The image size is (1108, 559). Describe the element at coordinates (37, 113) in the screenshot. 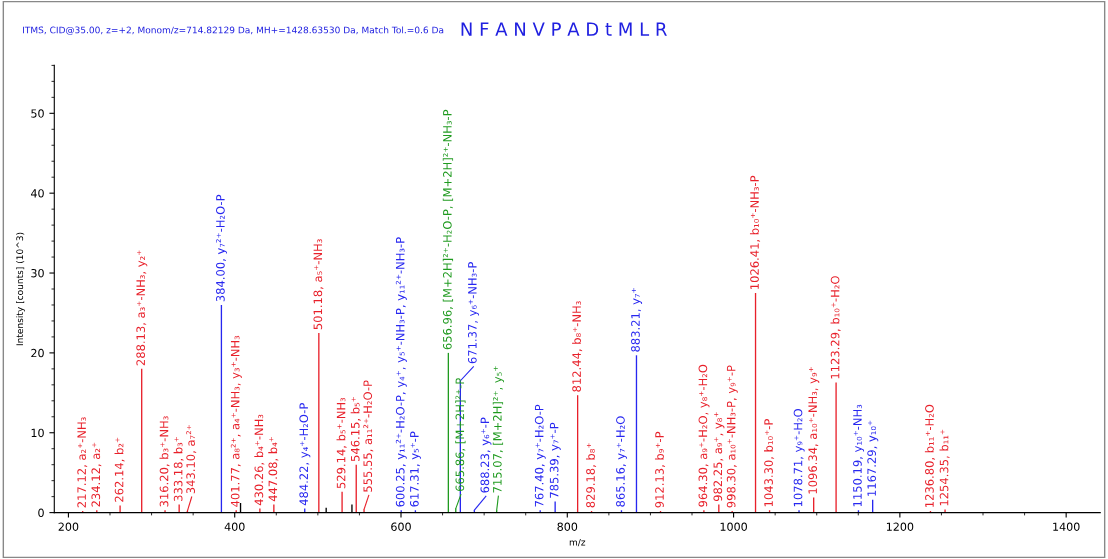

I see `y-tick-label: 50` at that location.